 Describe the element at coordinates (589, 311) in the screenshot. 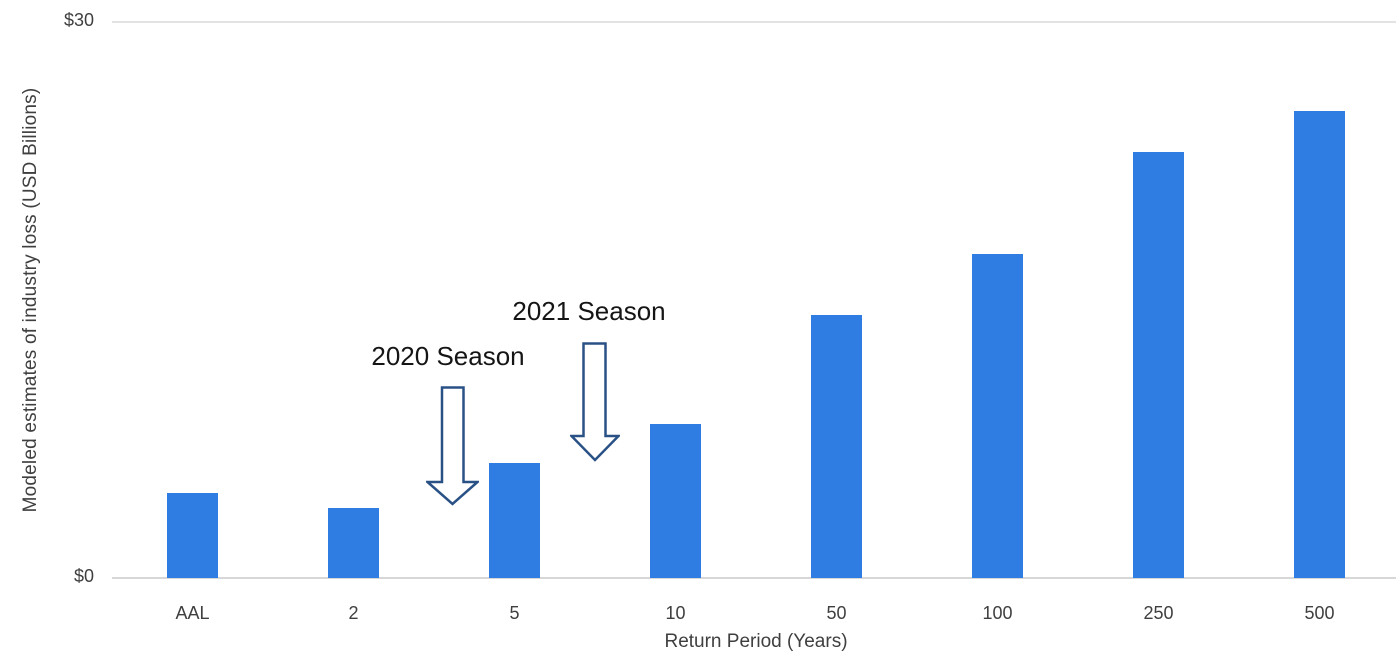

I see `annotation-2021-season: 2021 Season` at that location.